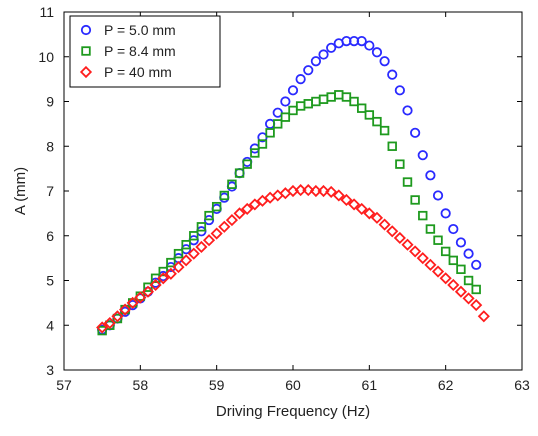 This screenshot has height=436, width=538. Describe the element at coordinates (140, 51) in the screenshot. I see `legend-label: P = 8.4 mm` at that location.